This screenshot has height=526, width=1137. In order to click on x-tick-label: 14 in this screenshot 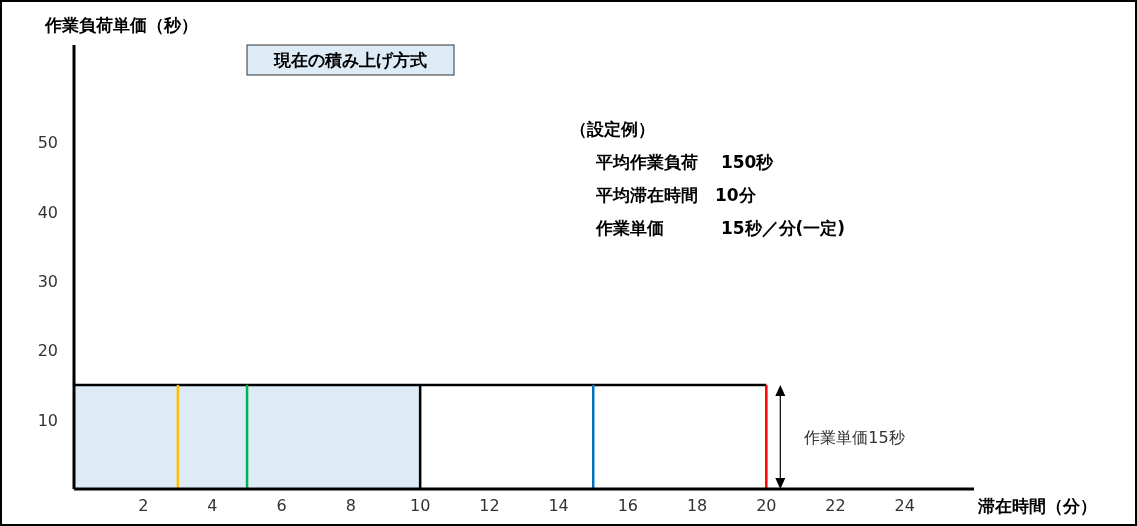, I will do `click(558, 505)`.